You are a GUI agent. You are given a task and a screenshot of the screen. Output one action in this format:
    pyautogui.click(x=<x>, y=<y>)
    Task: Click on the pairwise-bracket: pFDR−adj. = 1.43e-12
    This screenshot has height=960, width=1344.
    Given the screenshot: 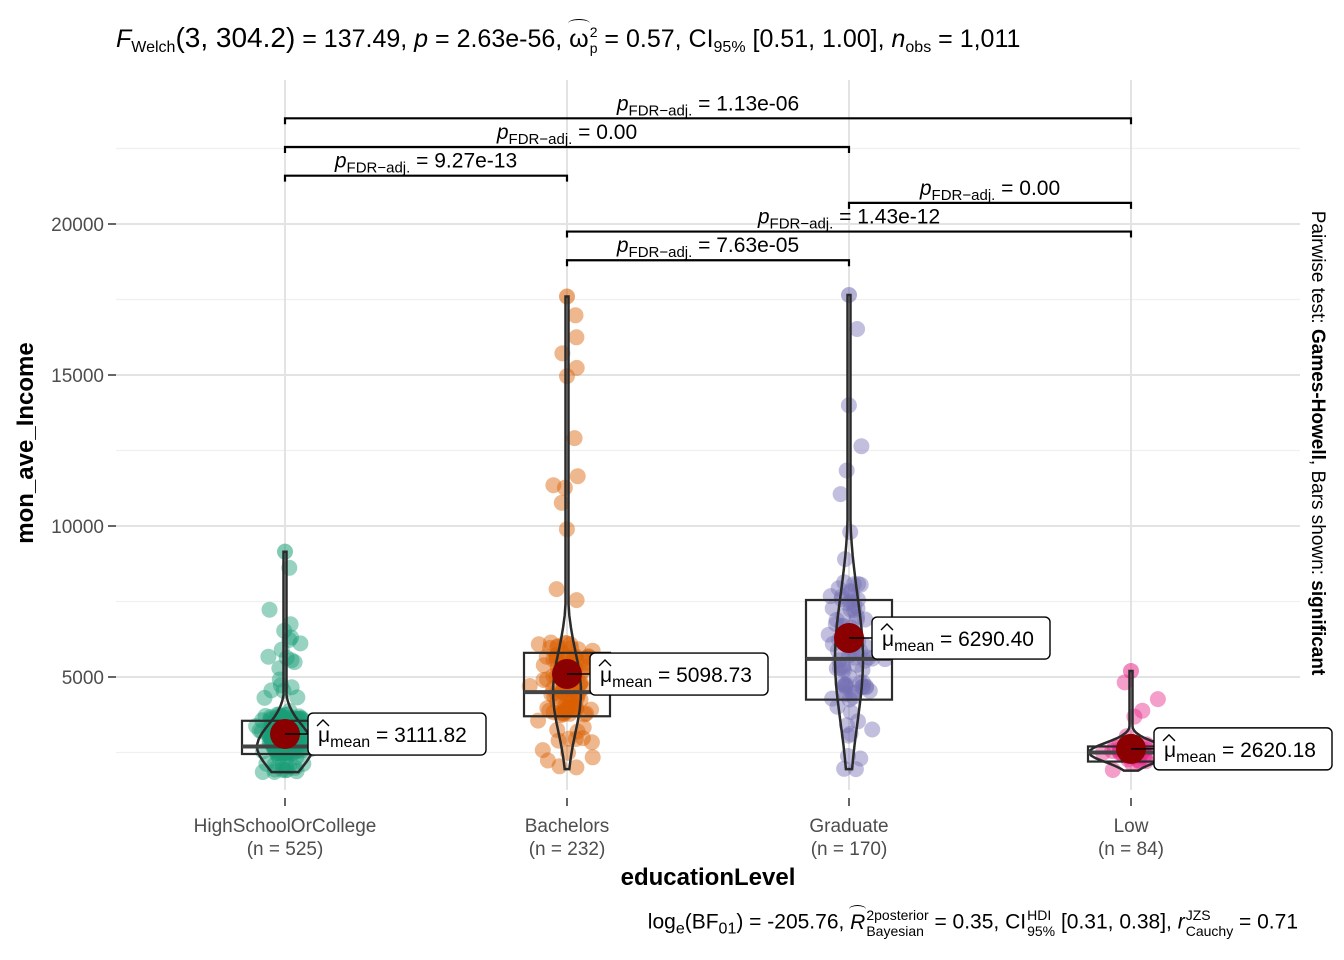 What is the action you would take?
    pyautogui.click(x=849, y=222)
    